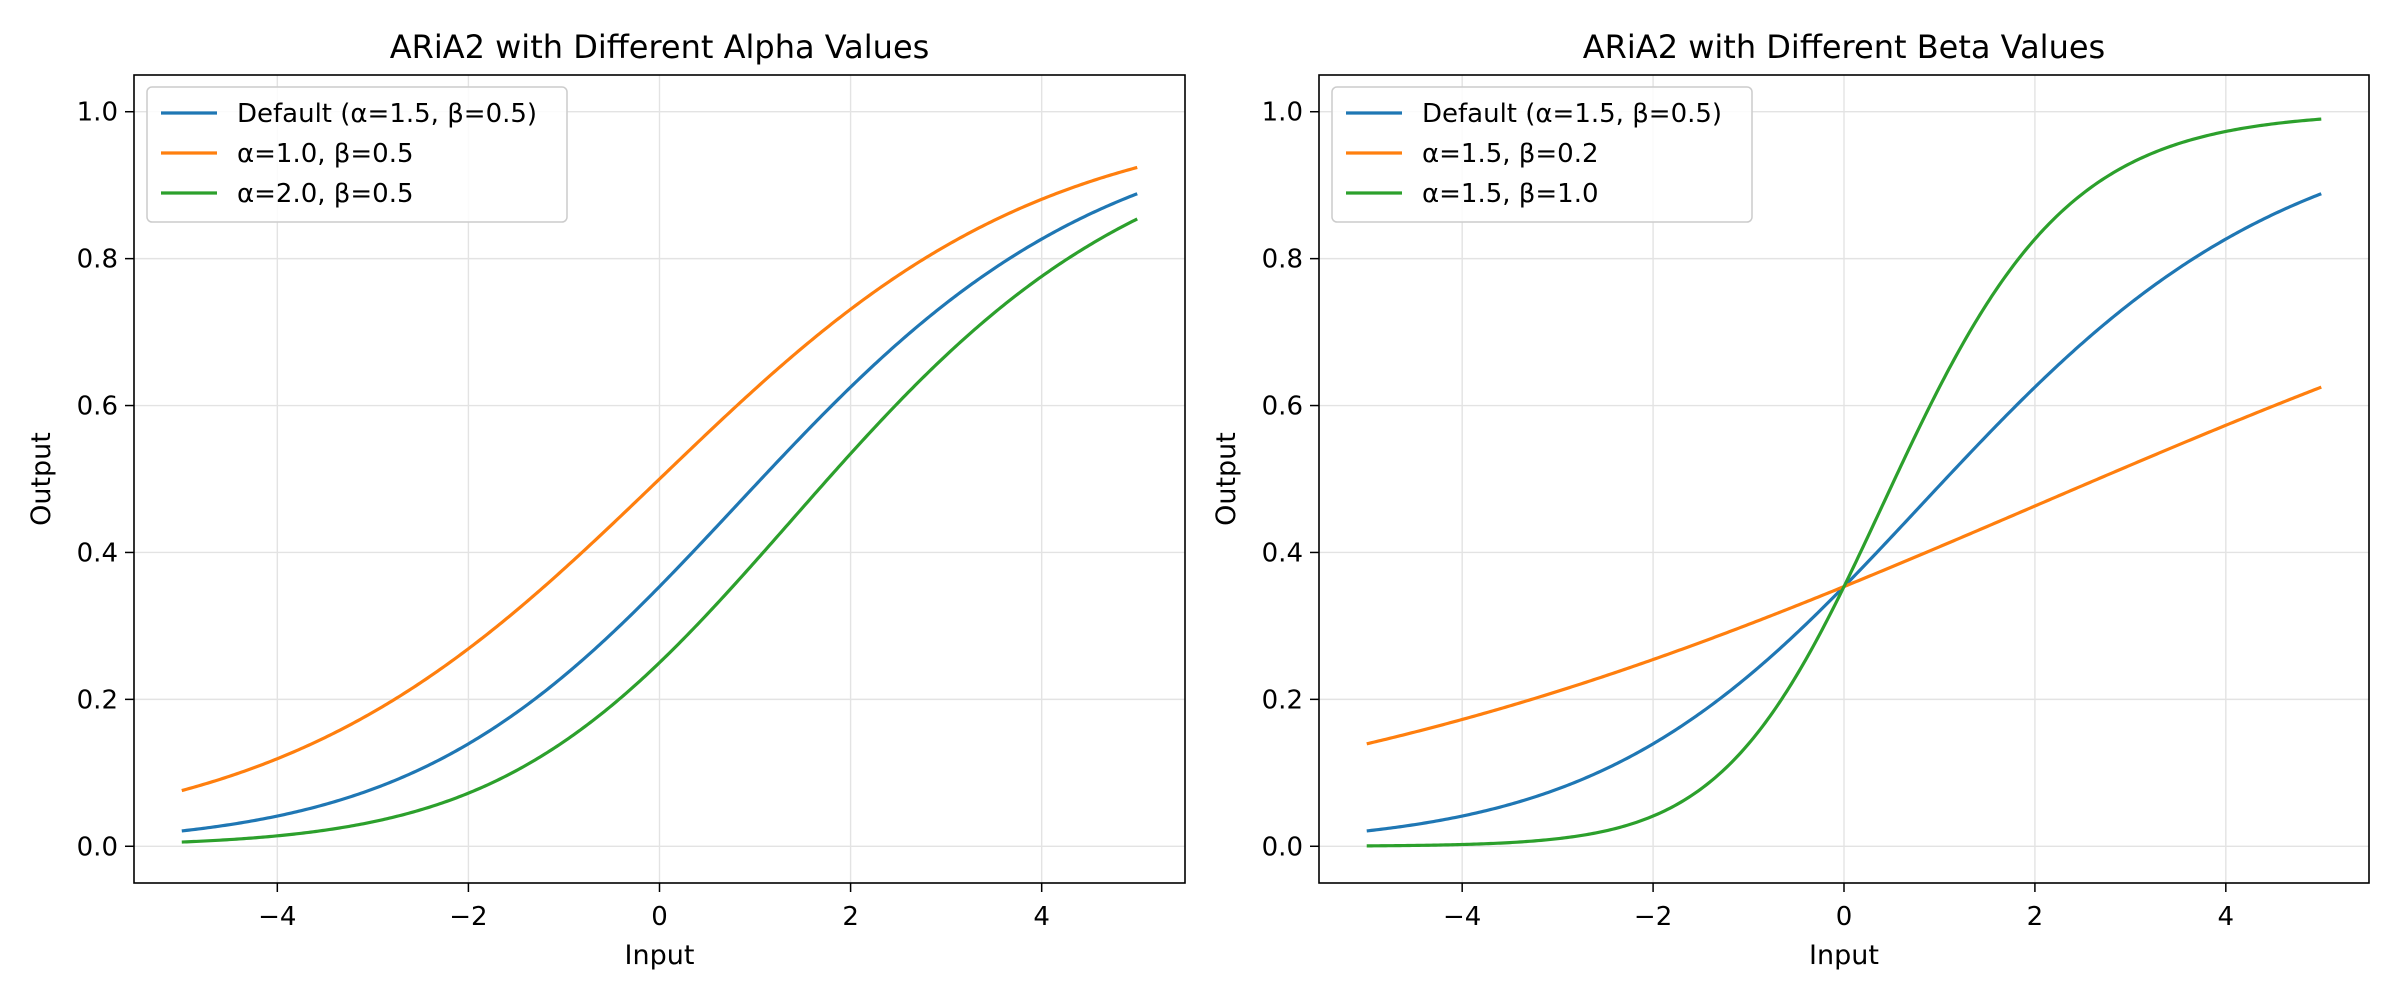 This screenshot has height=1000, width=2400. Describe the element at coordinates (325, 194) in the screenshot. I see `legend-label: α=2.0, β=0.5` at that location.